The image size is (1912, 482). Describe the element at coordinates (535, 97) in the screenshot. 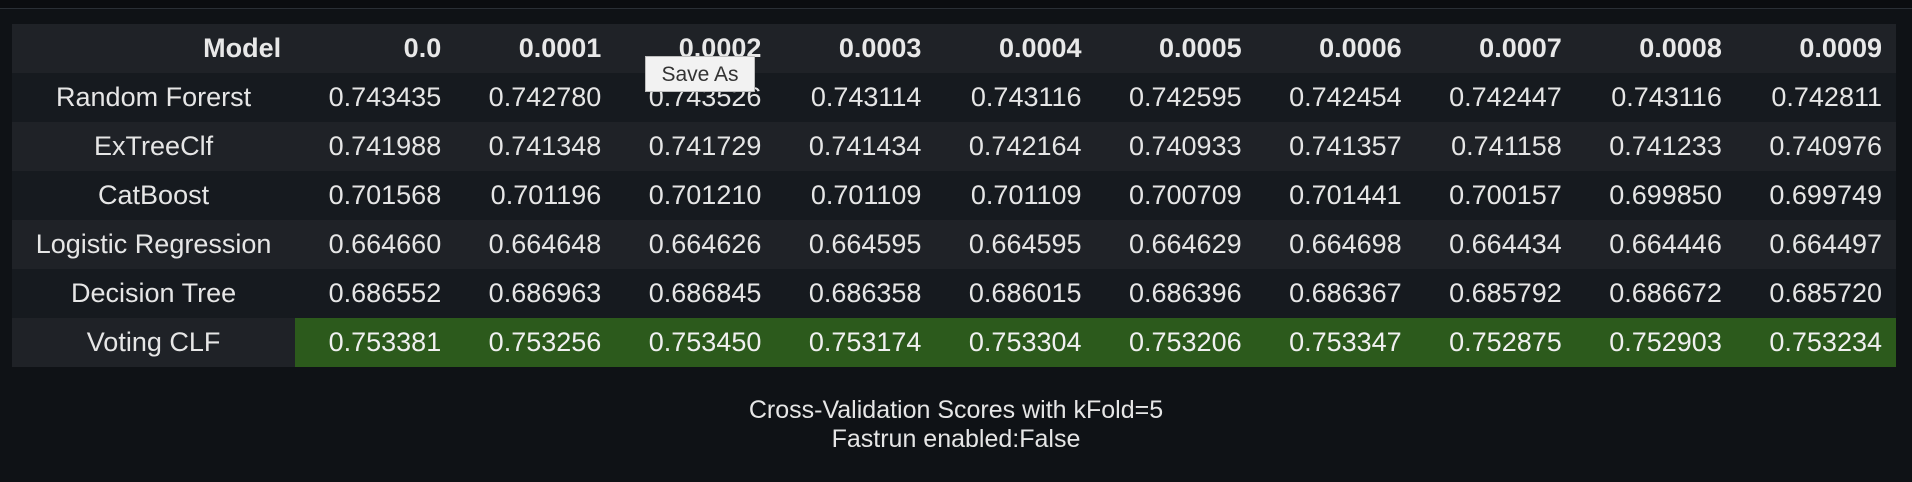

I see `score-cell: 0.742780` at that location.